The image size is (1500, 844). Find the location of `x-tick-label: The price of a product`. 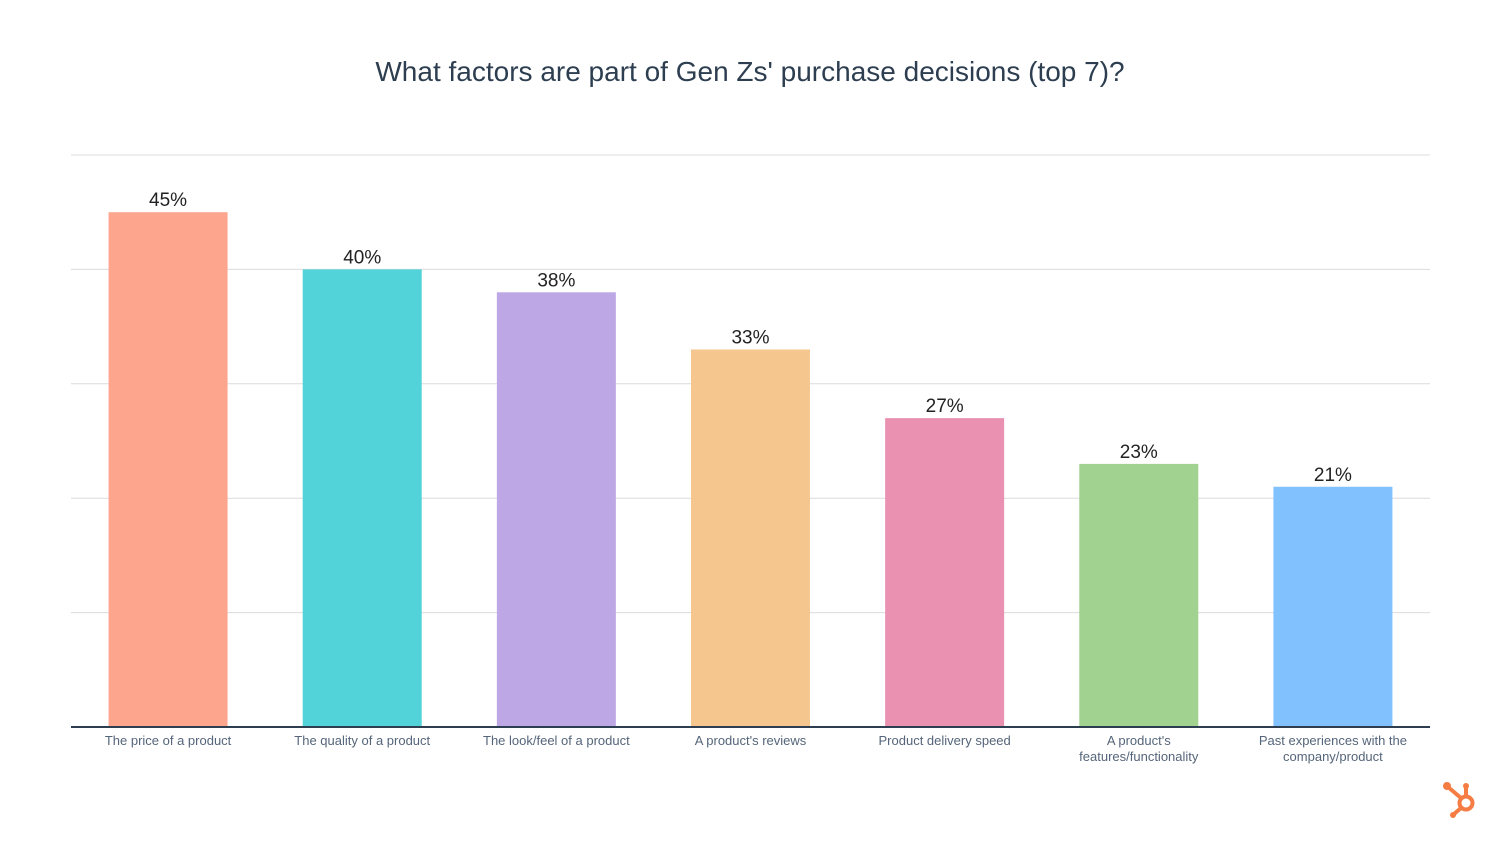

x-tick-label: The price of a product is located at coordinates (168, 740).